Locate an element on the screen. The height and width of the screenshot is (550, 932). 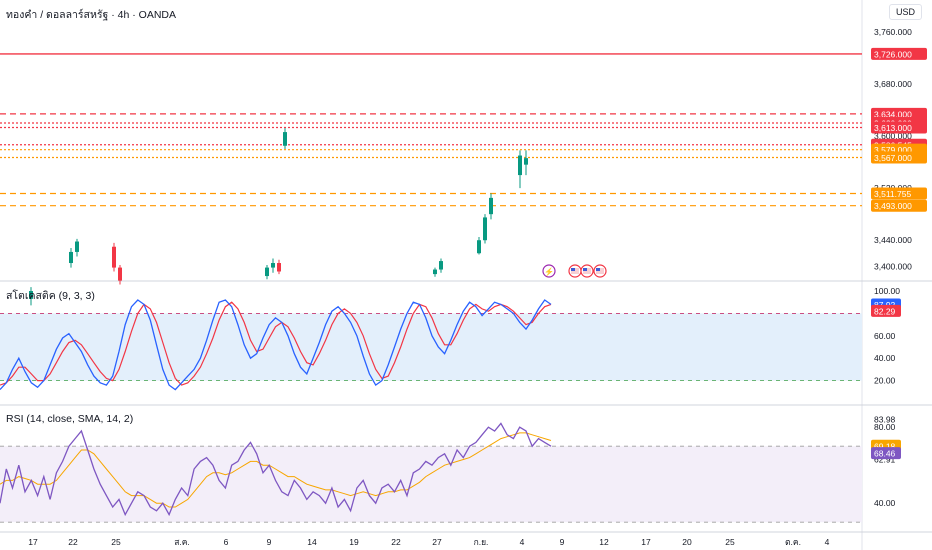
rsi-ma-line is located at coordinates (276, 470).